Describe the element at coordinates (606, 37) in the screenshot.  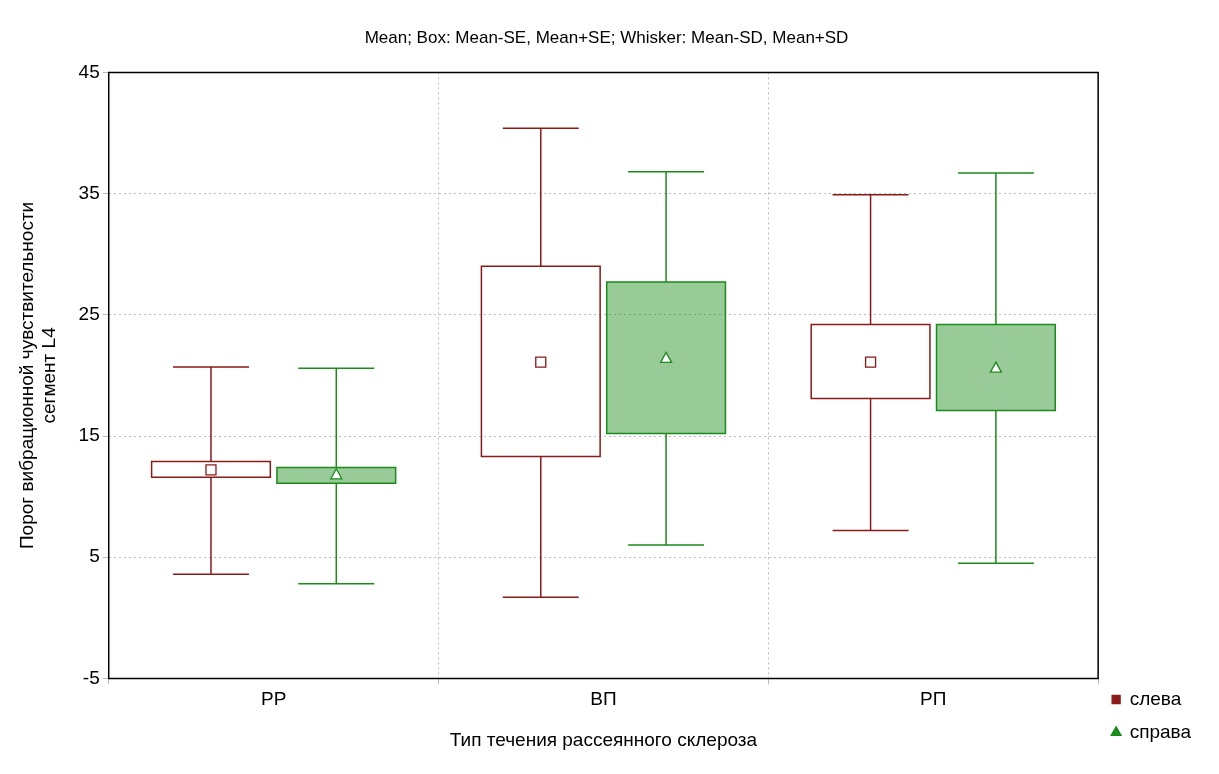
I see `chart-title: Mean; Box: Mean-SE, Mean+SE; Whisker: Mean-SD, Mean+SD` at that location.